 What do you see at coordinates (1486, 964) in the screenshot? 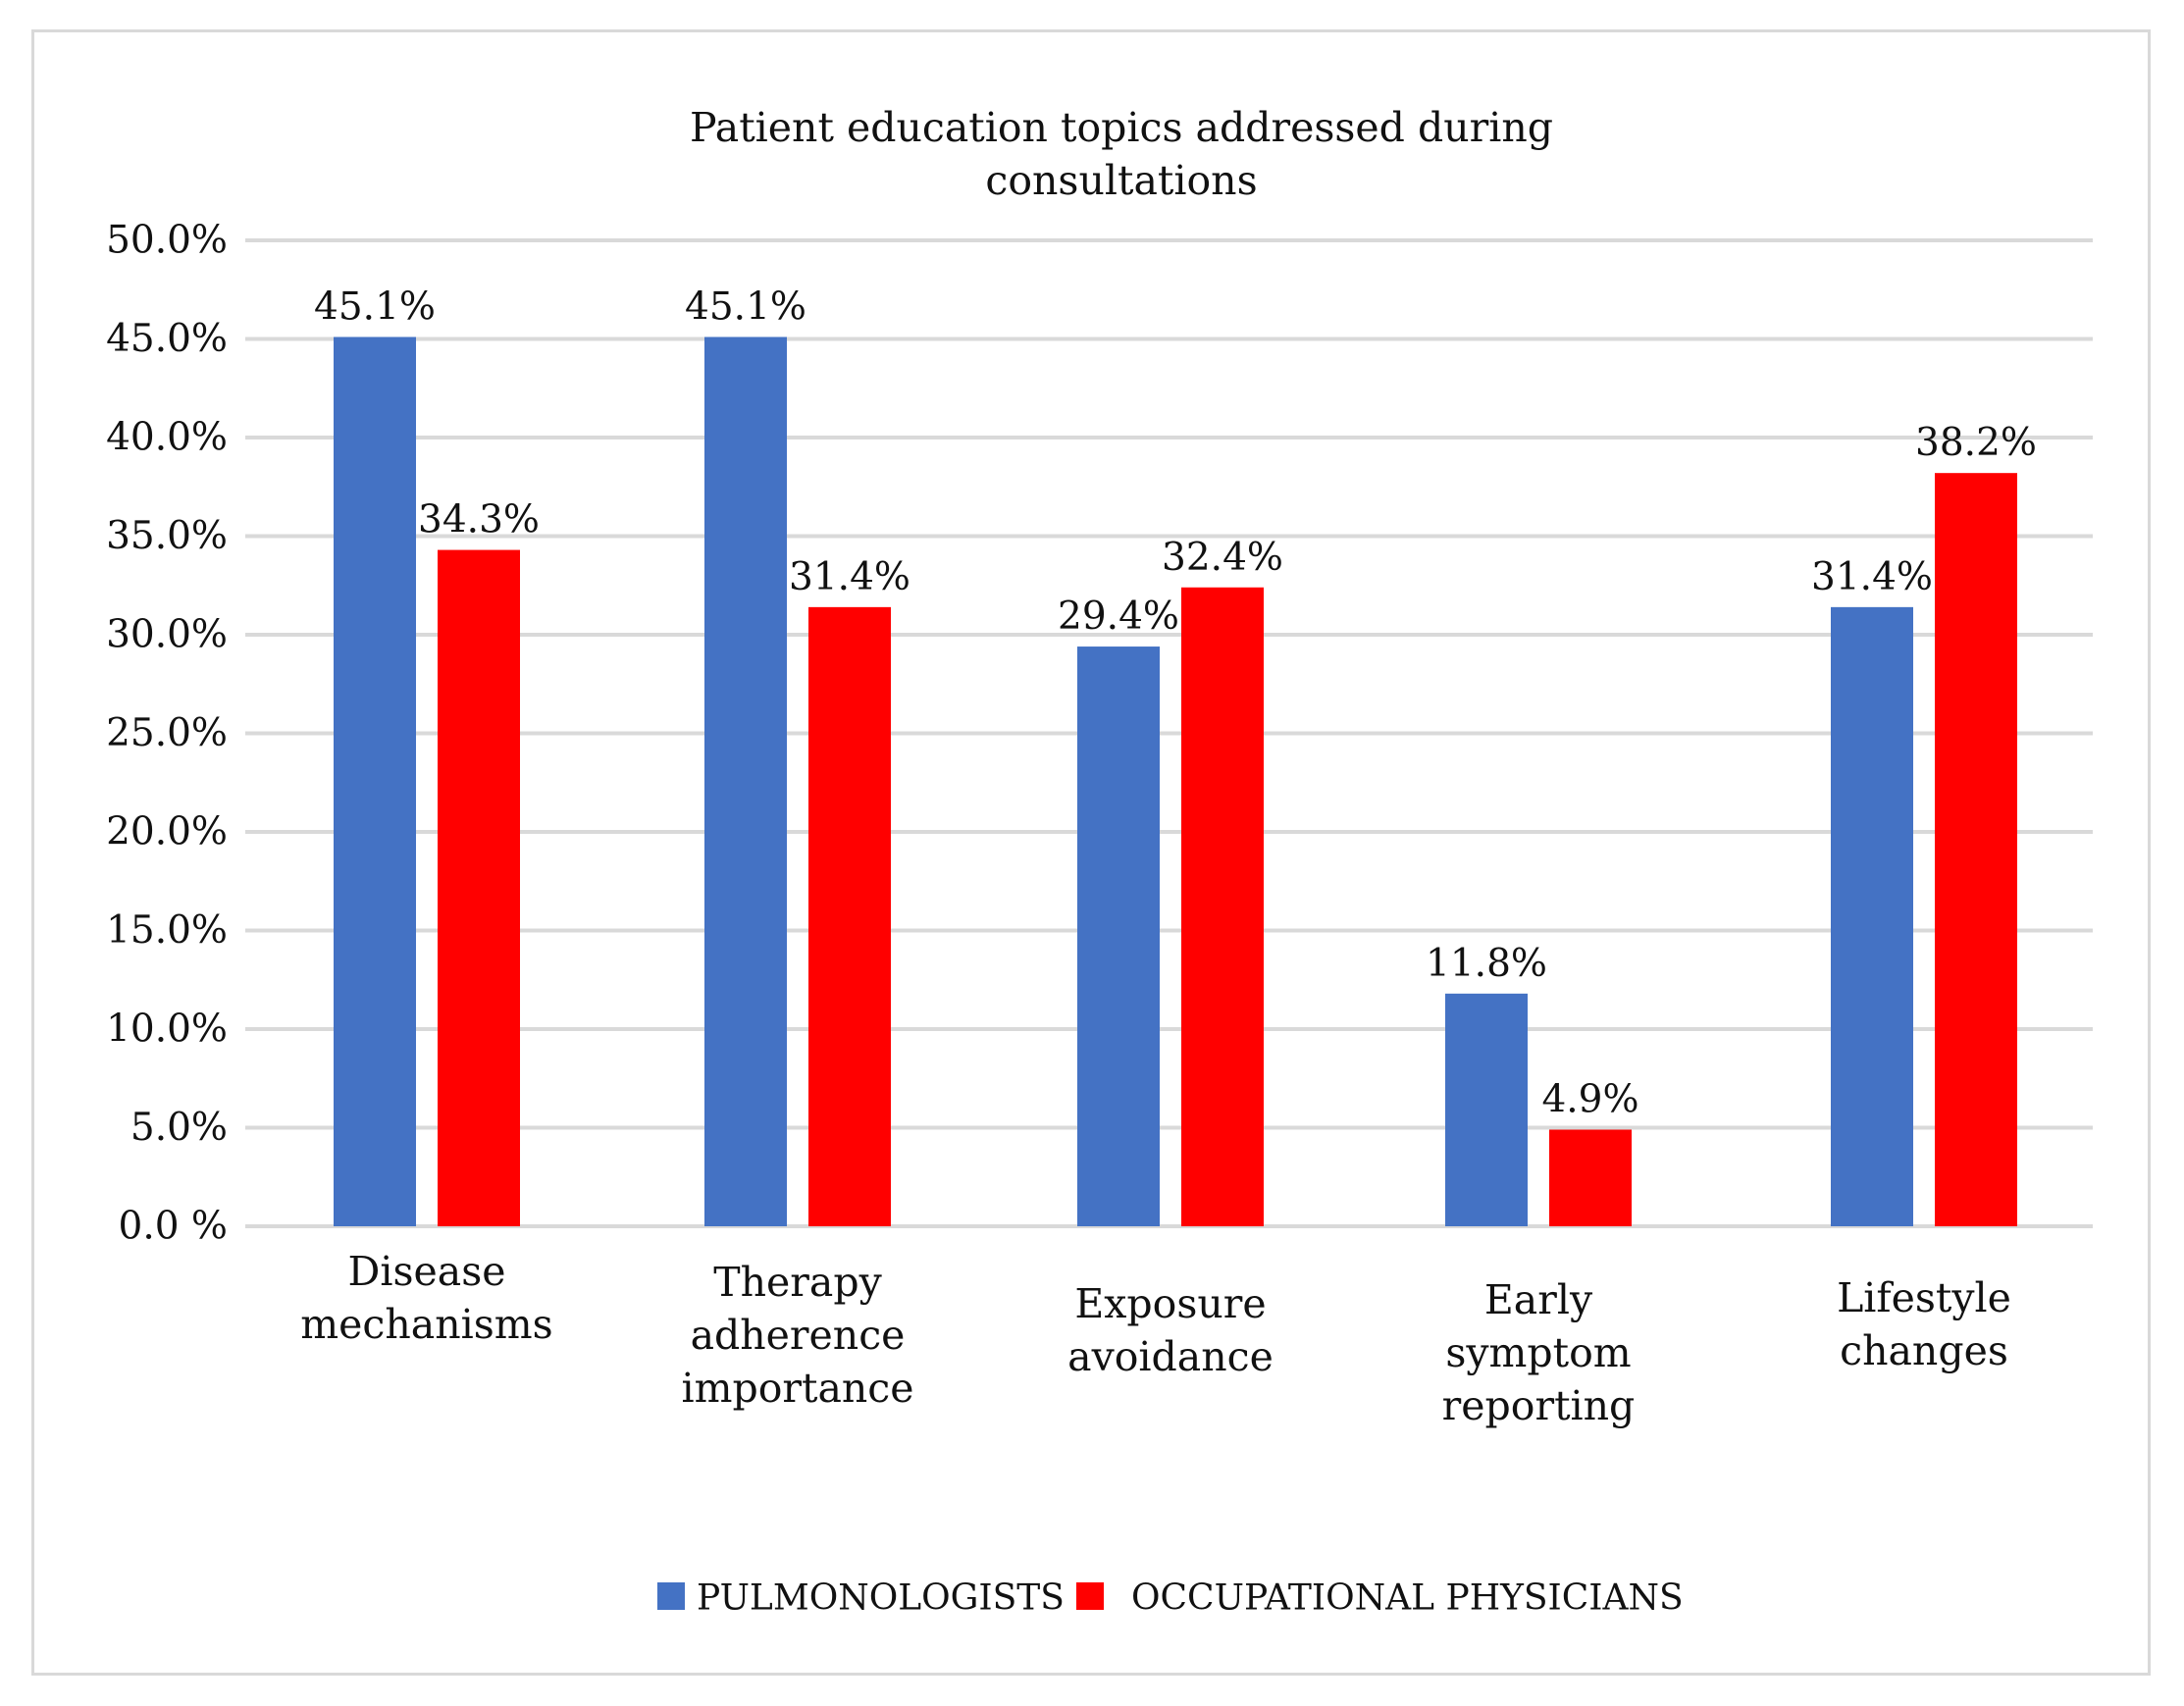
I see `pulmonologists-value-label: 11.8%` at bounding box center [1486, 964].